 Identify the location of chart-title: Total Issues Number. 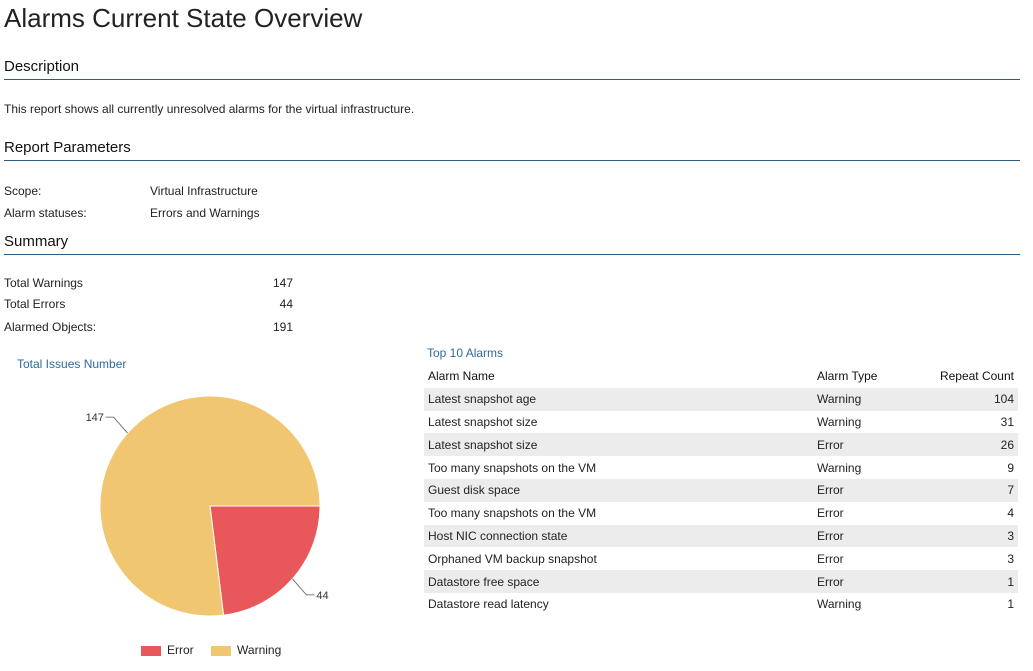
(72, 364).